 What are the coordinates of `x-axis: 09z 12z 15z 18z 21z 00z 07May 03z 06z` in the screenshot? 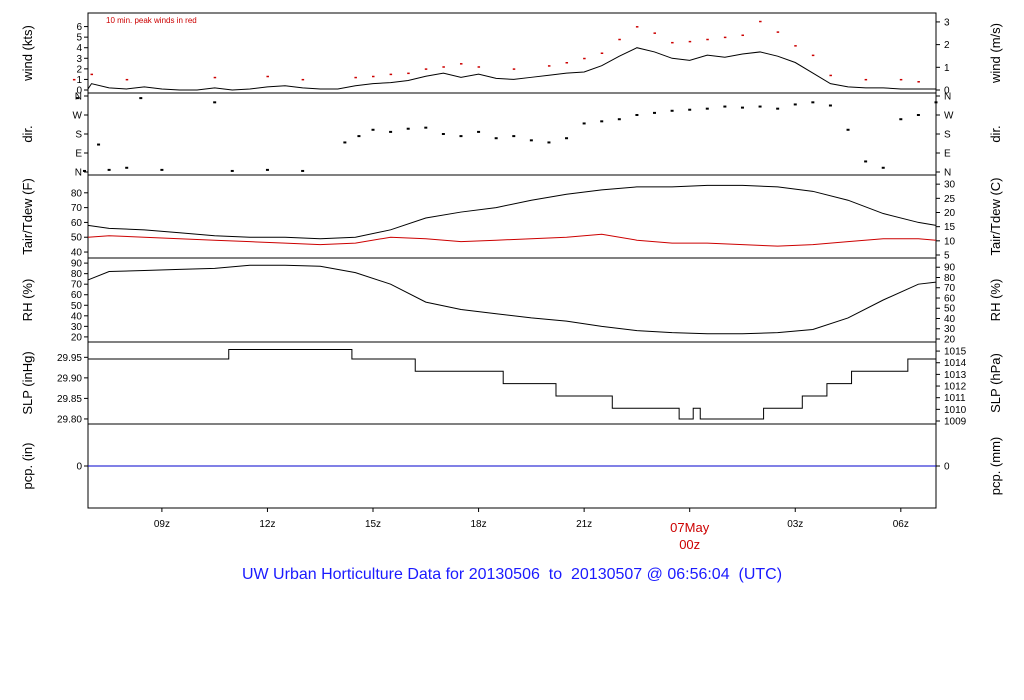 It's located at (531, 530).